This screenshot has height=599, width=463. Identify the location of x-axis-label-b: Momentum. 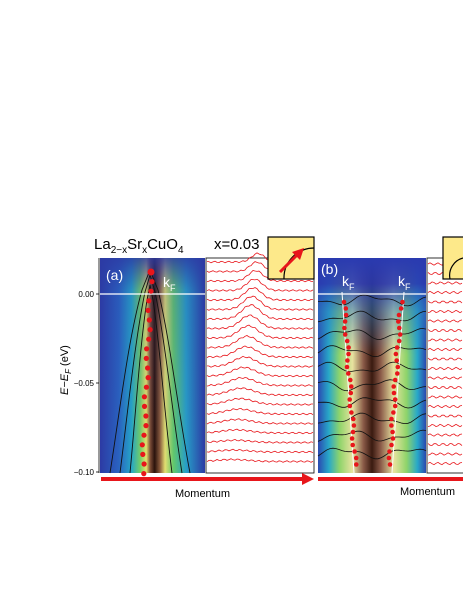
(427, 492).